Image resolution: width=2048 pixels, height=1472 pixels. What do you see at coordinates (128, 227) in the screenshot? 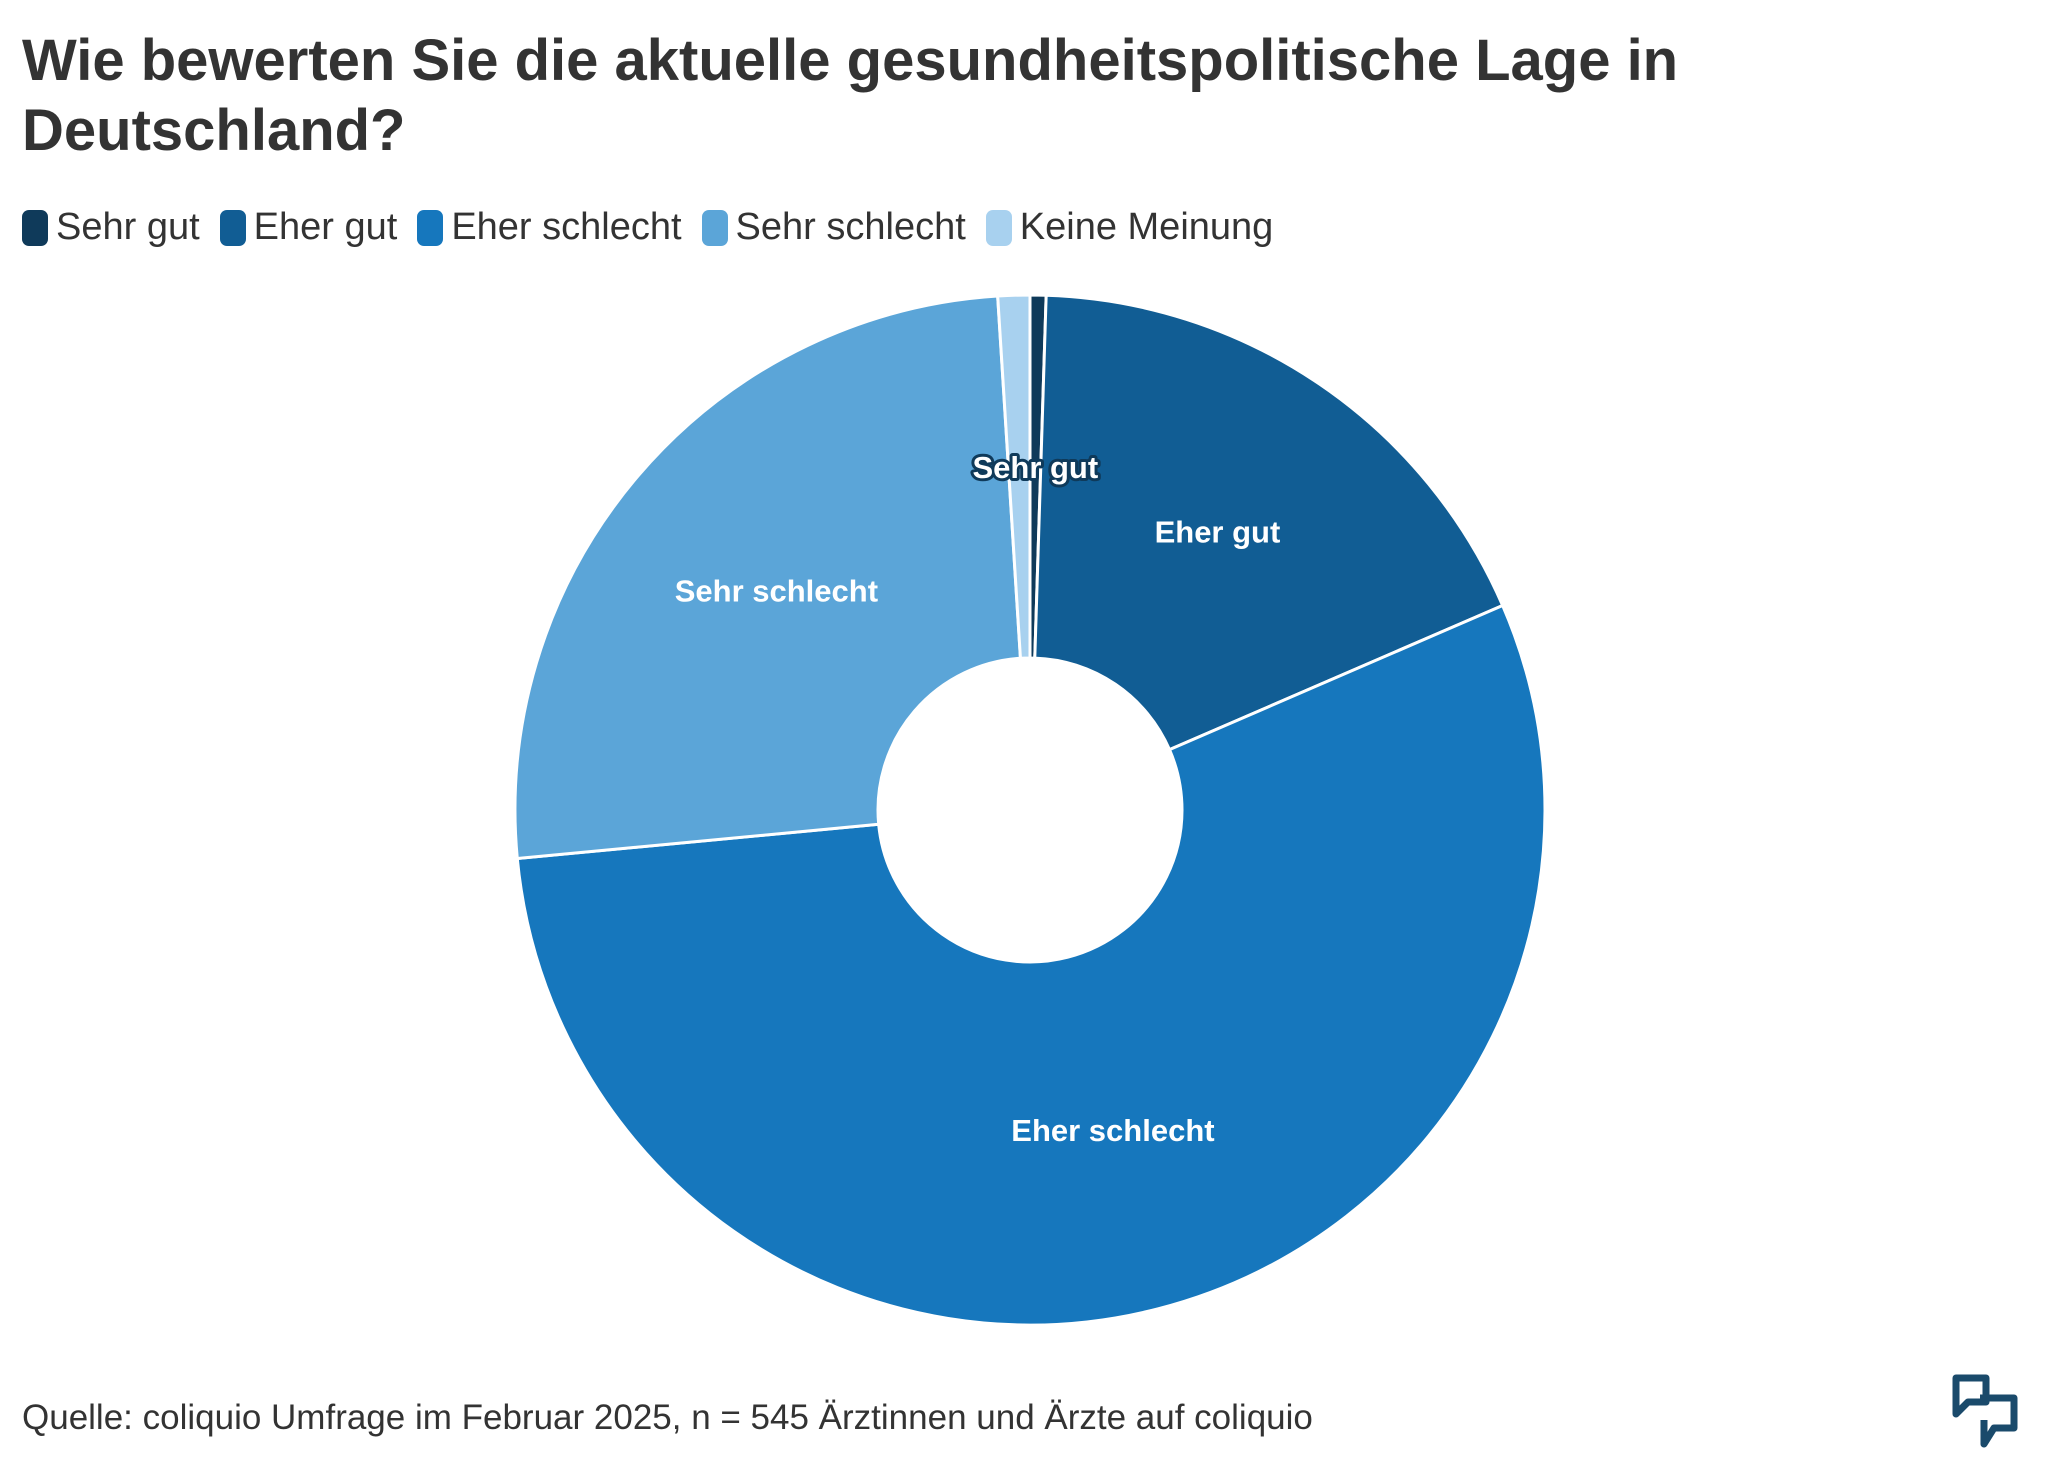
I see `legend-label: Sehr gut` at bounding box center [128, 227].